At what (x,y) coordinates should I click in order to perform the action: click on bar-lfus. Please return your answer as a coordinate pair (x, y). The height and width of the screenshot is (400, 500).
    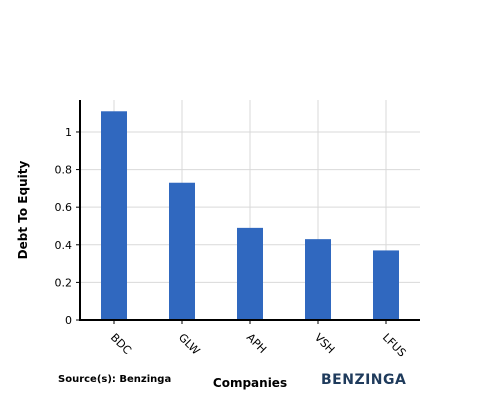
    Looking at the image, I should click on (386, 285).